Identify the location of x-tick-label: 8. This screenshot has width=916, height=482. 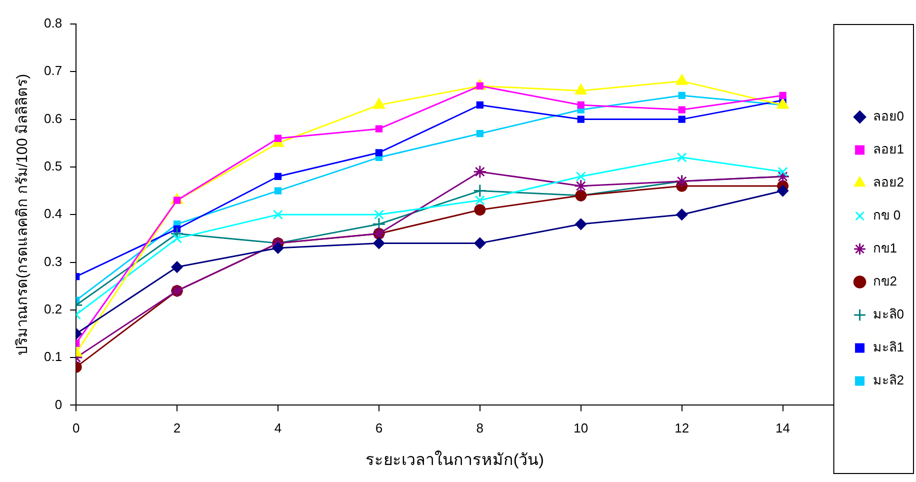
(480, 428).